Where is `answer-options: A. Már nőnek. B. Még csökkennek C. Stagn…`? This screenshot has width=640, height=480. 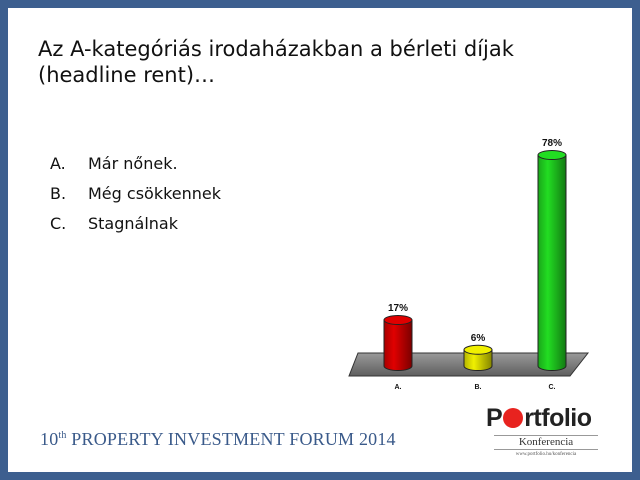
answer-options: A. Már nőnek. B. Még csökkennek C. Stagn… is located at coordinates (135, 199).